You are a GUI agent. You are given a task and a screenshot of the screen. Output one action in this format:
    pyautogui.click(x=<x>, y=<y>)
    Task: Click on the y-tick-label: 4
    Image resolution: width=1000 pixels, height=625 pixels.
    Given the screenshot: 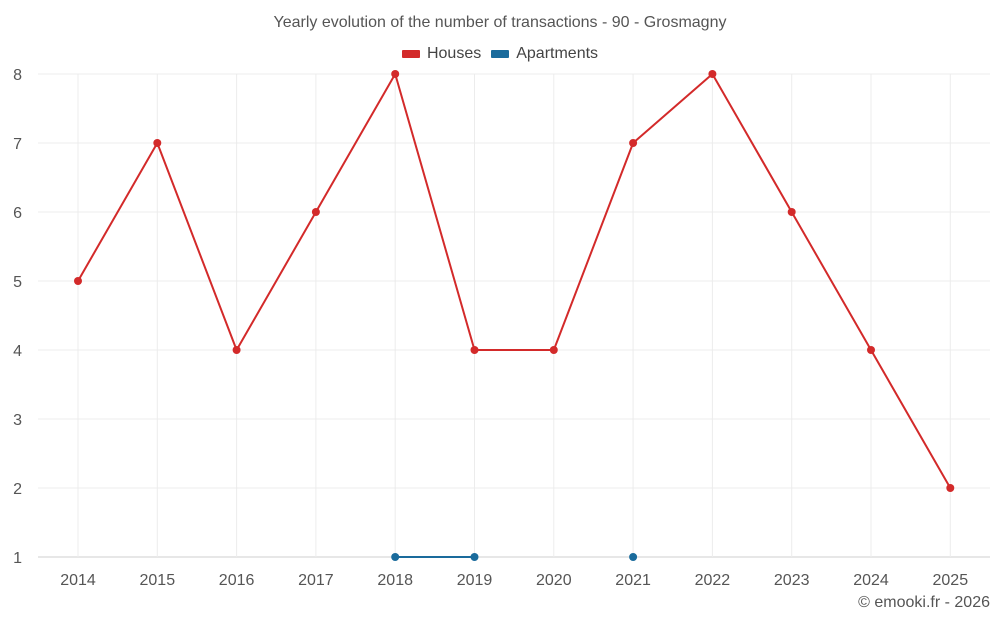 What is the action you would take?
    pyautogui.click(x=17, y=351)
    